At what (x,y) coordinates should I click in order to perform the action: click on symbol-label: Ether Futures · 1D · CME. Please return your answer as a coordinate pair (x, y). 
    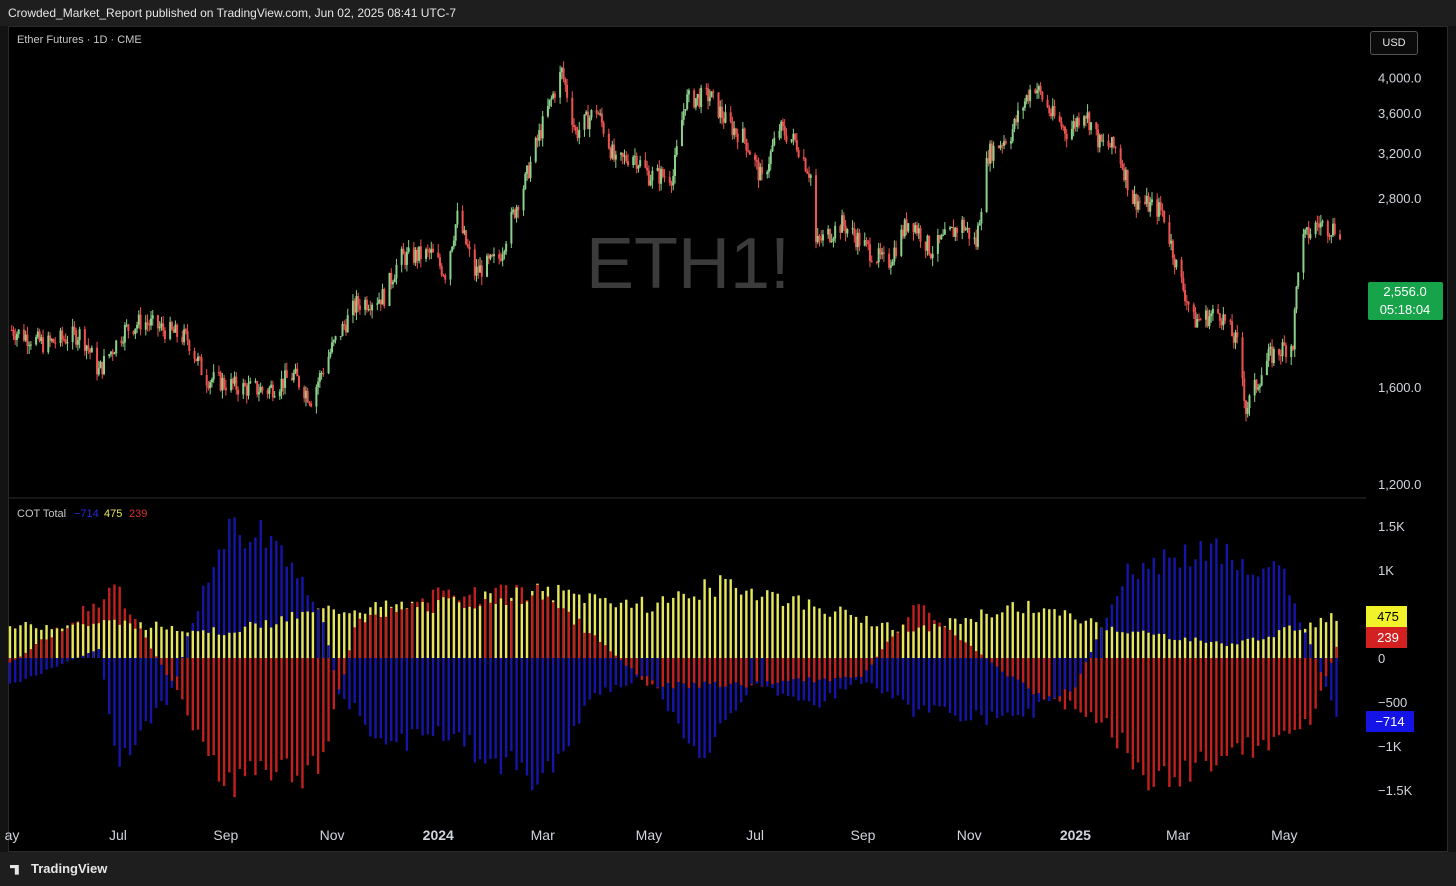
    Looking at the image, I should click on (79, 40).